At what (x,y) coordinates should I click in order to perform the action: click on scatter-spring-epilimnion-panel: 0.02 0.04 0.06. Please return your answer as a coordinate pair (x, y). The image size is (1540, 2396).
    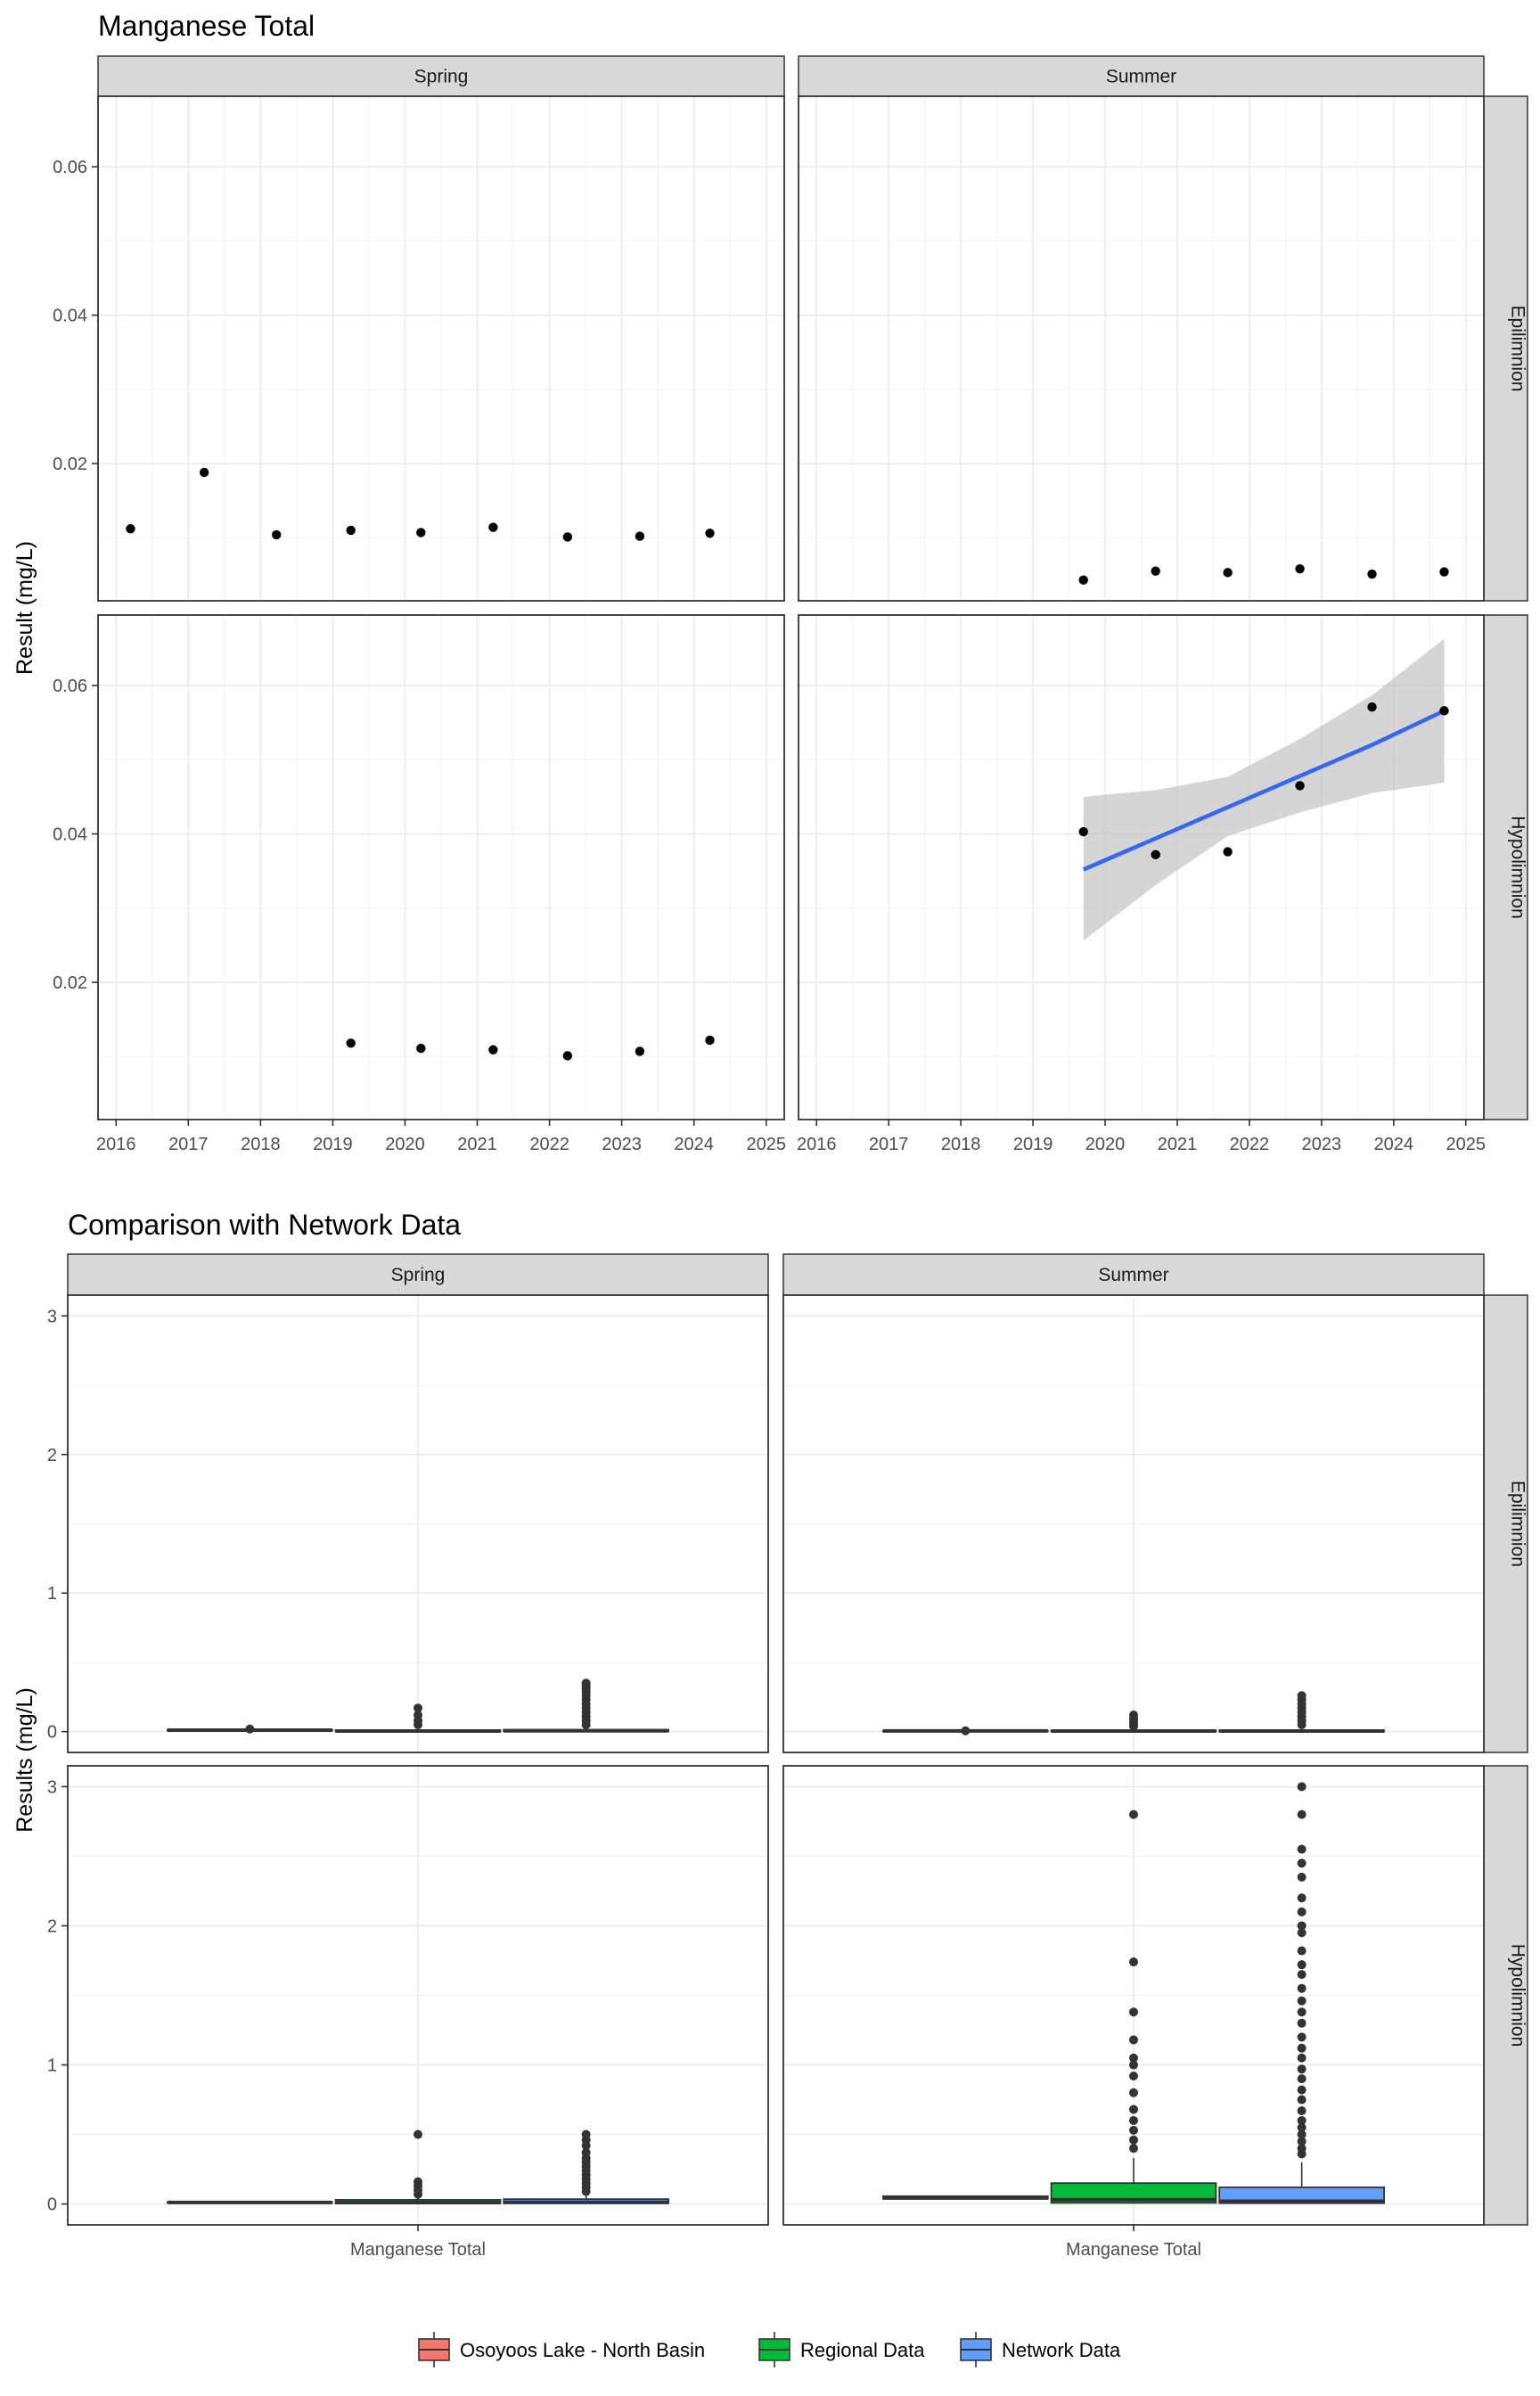
    Looking at the image, I should click on (419, 348).